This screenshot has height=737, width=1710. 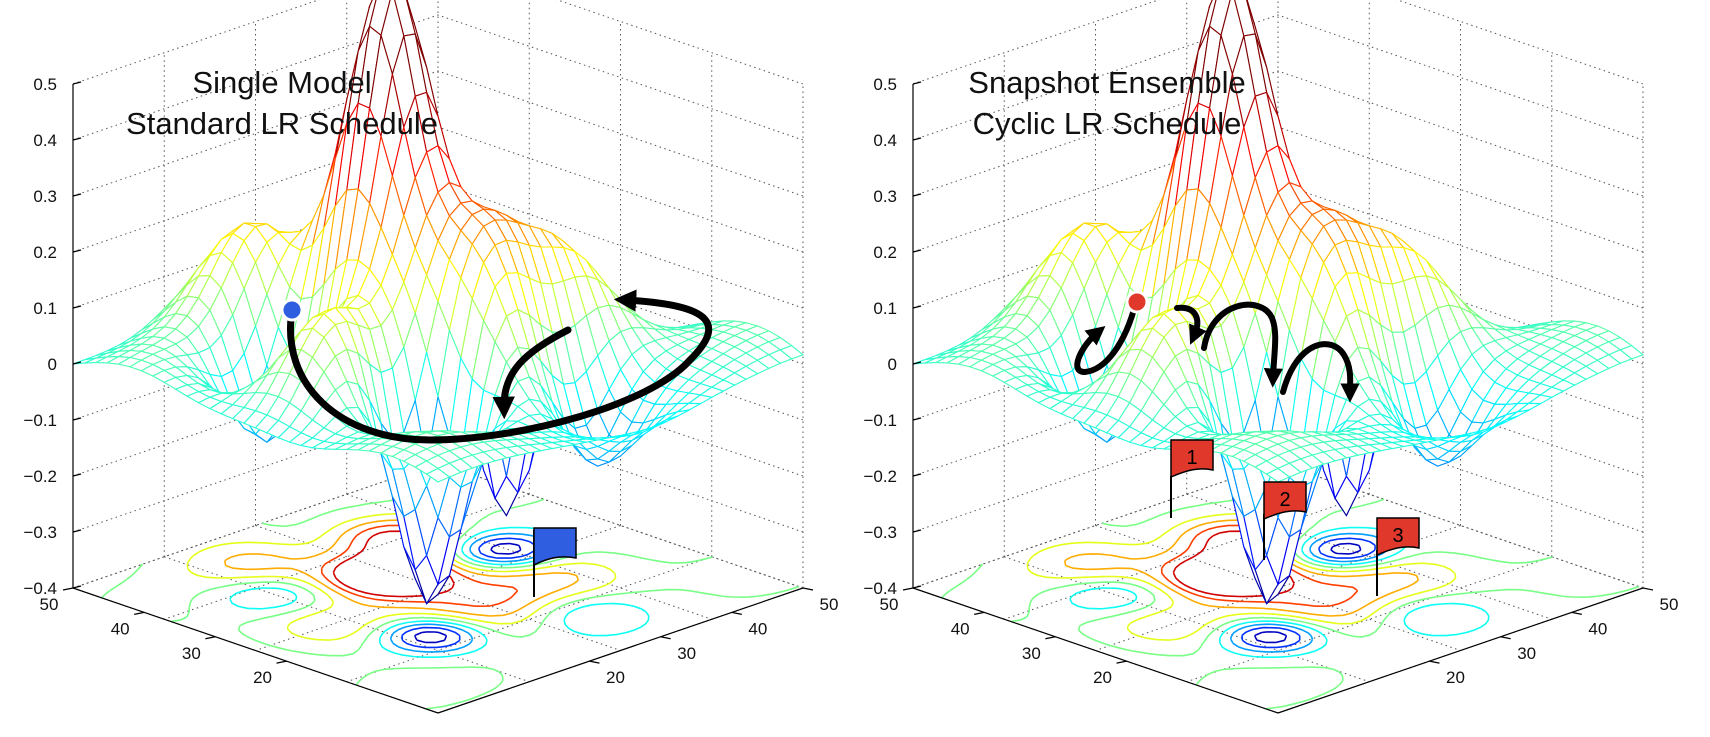 I want to click on left-trajectory-short, so click(x=532, y=373).